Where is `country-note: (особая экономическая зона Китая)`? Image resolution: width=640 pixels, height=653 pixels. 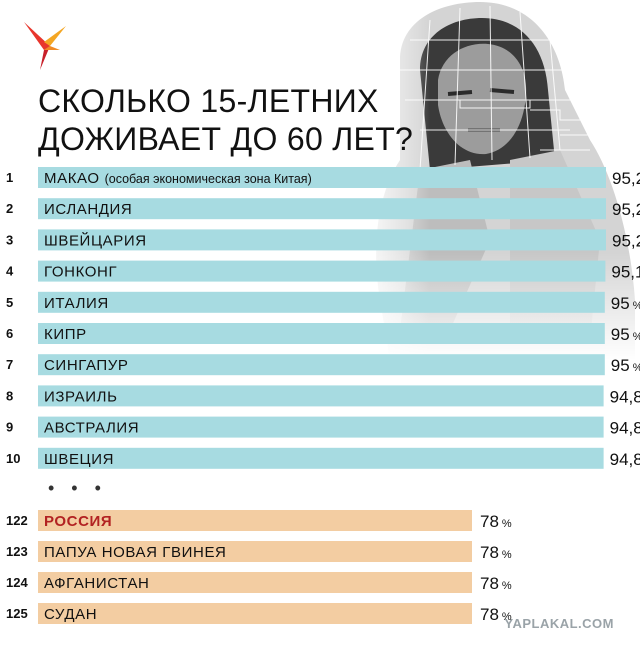
country-note: (особая экономическая зона Китая) is located at coordinates (208, 179).